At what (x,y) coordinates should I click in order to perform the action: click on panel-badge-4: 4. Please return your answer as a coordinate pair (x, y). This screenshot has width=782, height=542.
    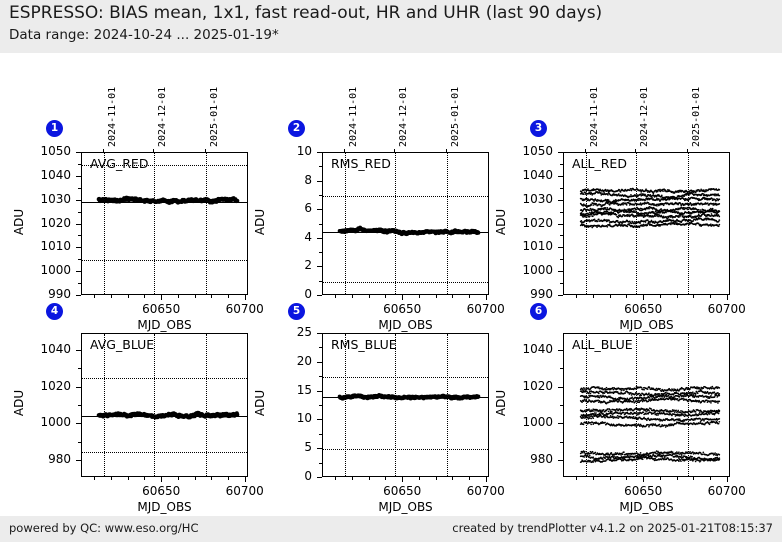
    Looking at the image, I should click on (54, 311).